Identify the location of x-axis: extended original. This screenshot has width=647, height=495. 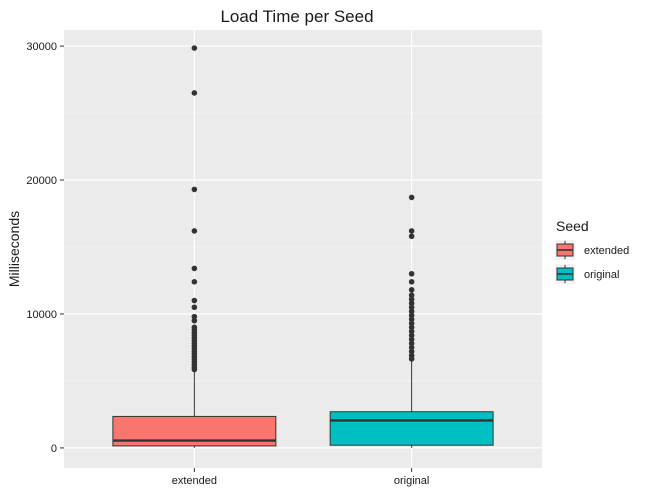
(300, 477).